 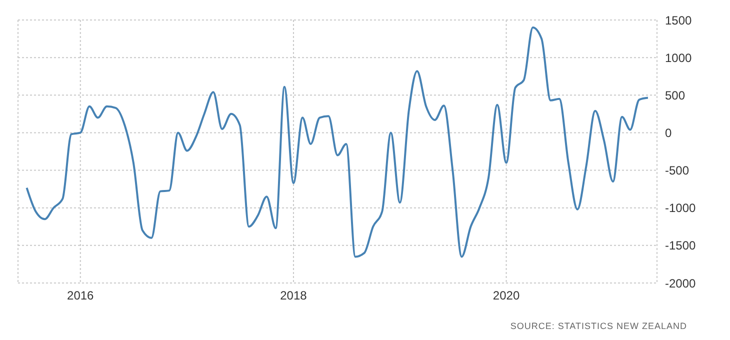 What do you see at coordinates (677, 171) in the screenshot?
I see `y-tick-label: -500` at bounding box center [677, 171].